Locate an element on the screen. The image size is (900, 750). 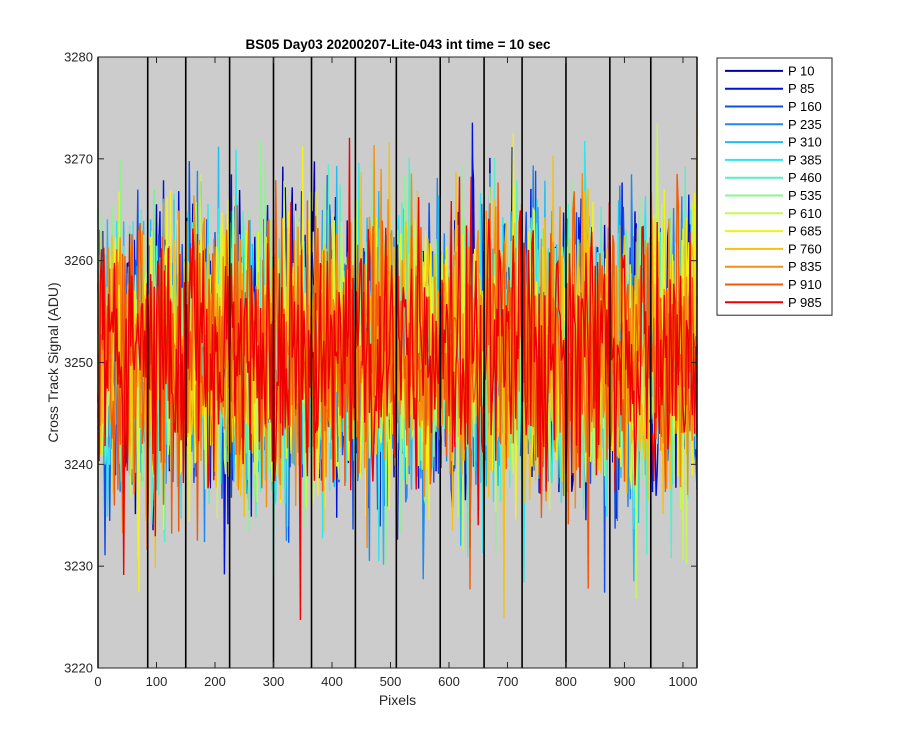
legend-label: P 835 is located at coordinates (805, 266).